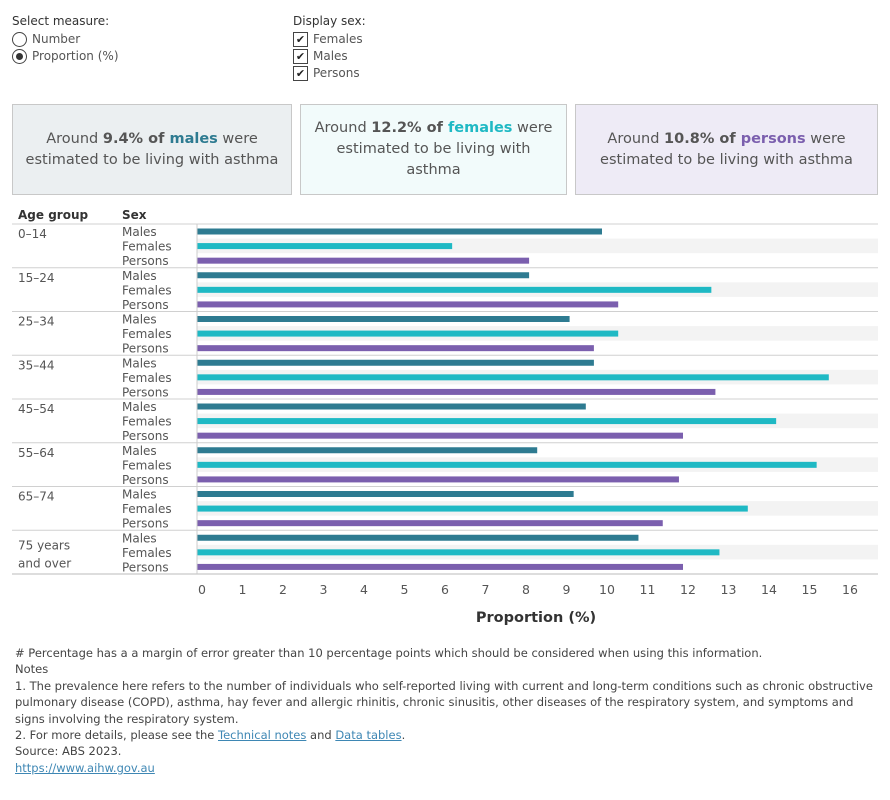 This screenshot has width=890, height=800. What do you see at coordinates (32, 669) in the screenshot?
I see `notes-title: Notes` at bounding box center [32, 669].